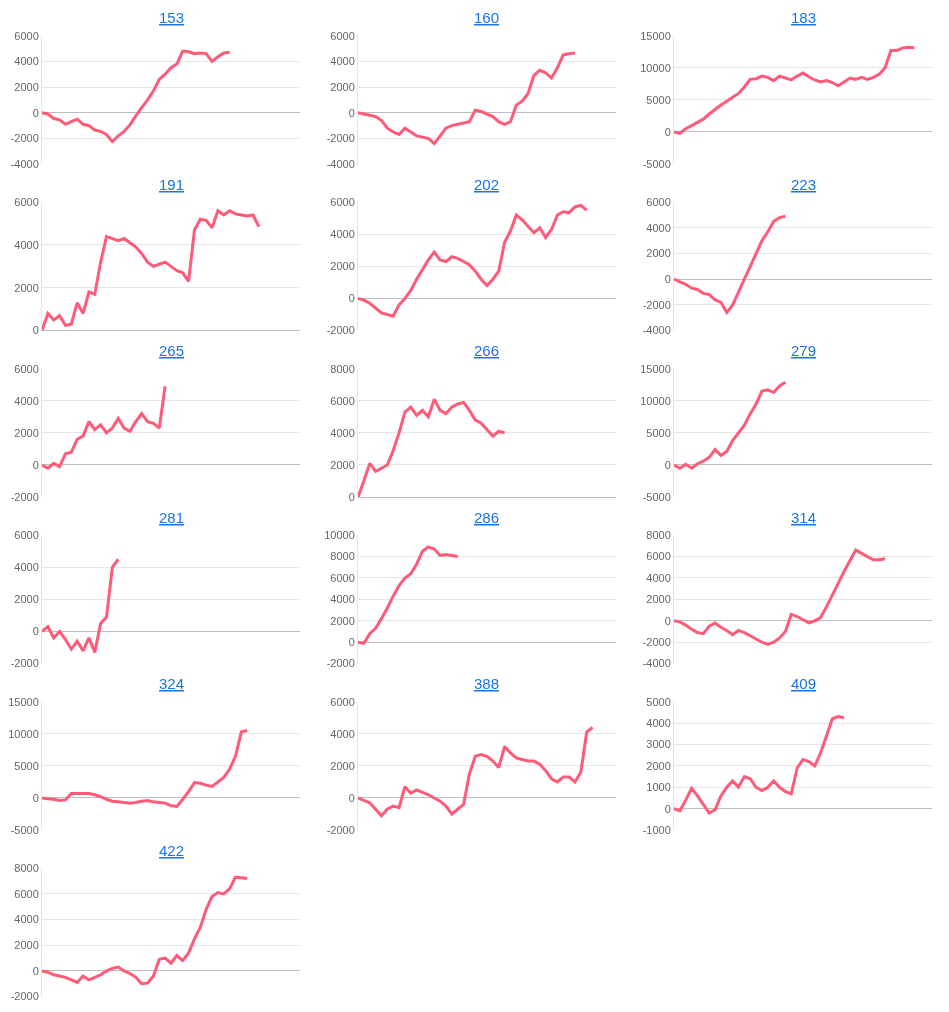 This screenshot has width=949, height=1012. What do you see at coordinates (804, 517) in the screenshot?
I see `chart-title: 314` at bounding box center [804, 517].